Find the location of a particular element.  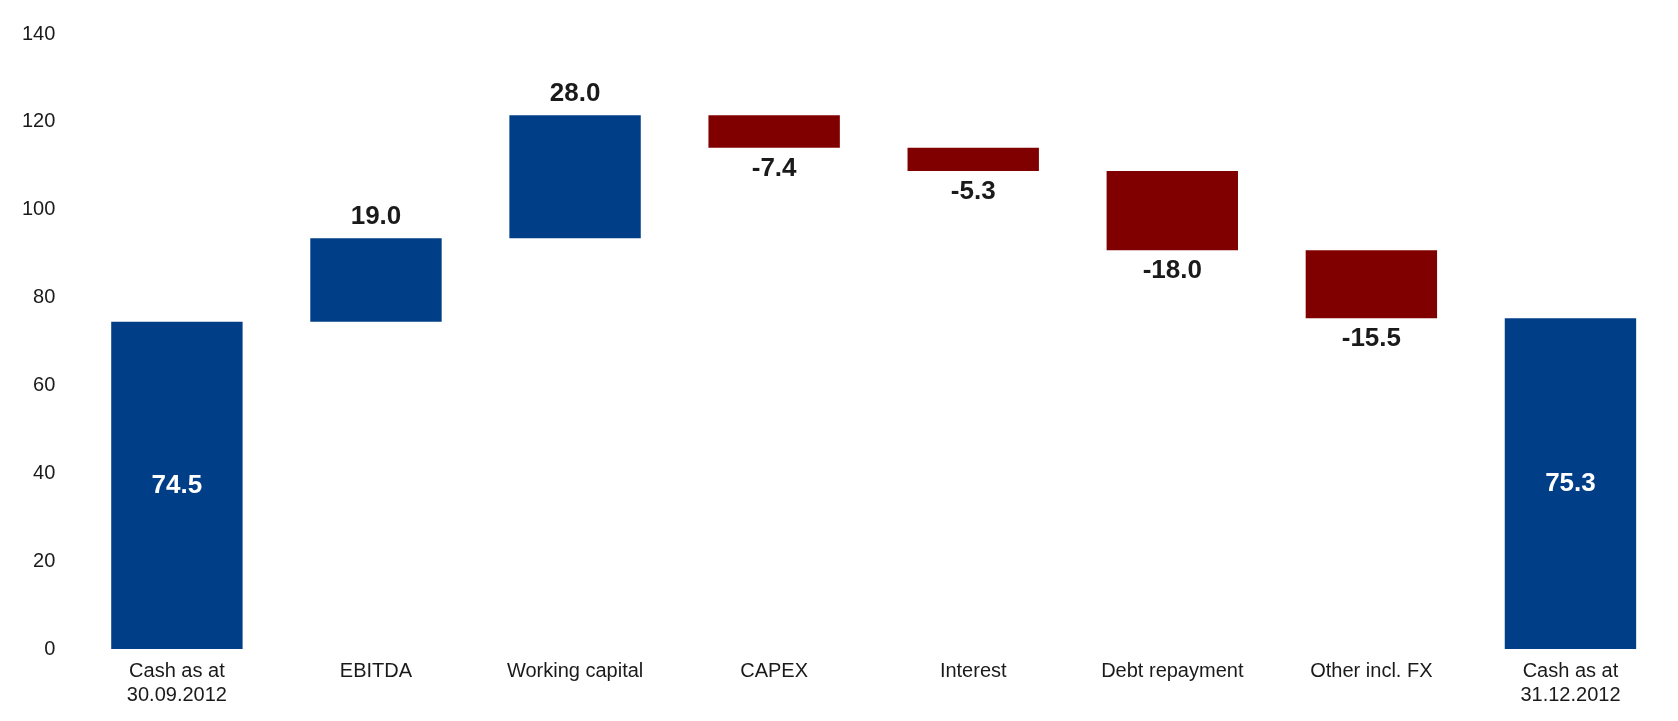

data-label: -18.0 is located at coordinates (1172, 269).